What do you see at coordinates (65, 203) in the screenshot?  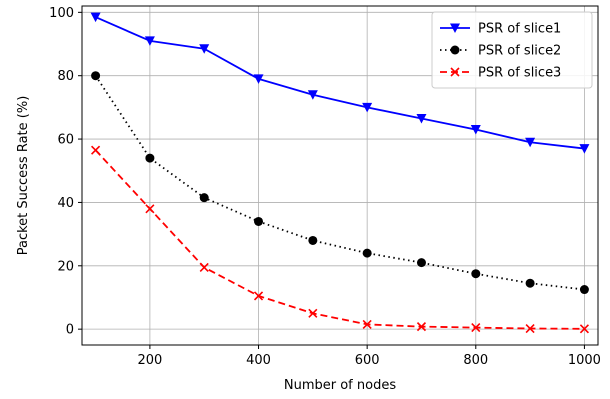 I see `y-tick-label: 40` at bounding box center [65, 203].